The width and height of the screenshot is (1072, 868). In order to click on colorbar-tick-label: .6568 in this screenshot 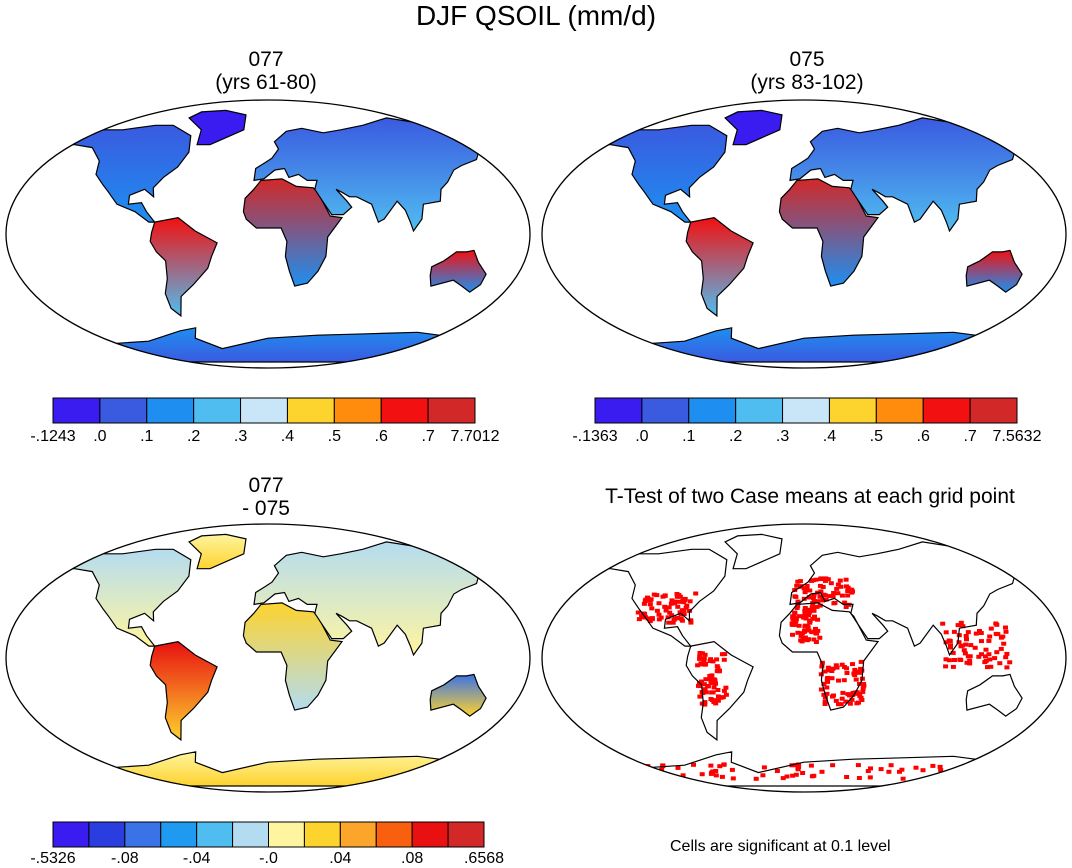, I will do `click(484, 858)`.